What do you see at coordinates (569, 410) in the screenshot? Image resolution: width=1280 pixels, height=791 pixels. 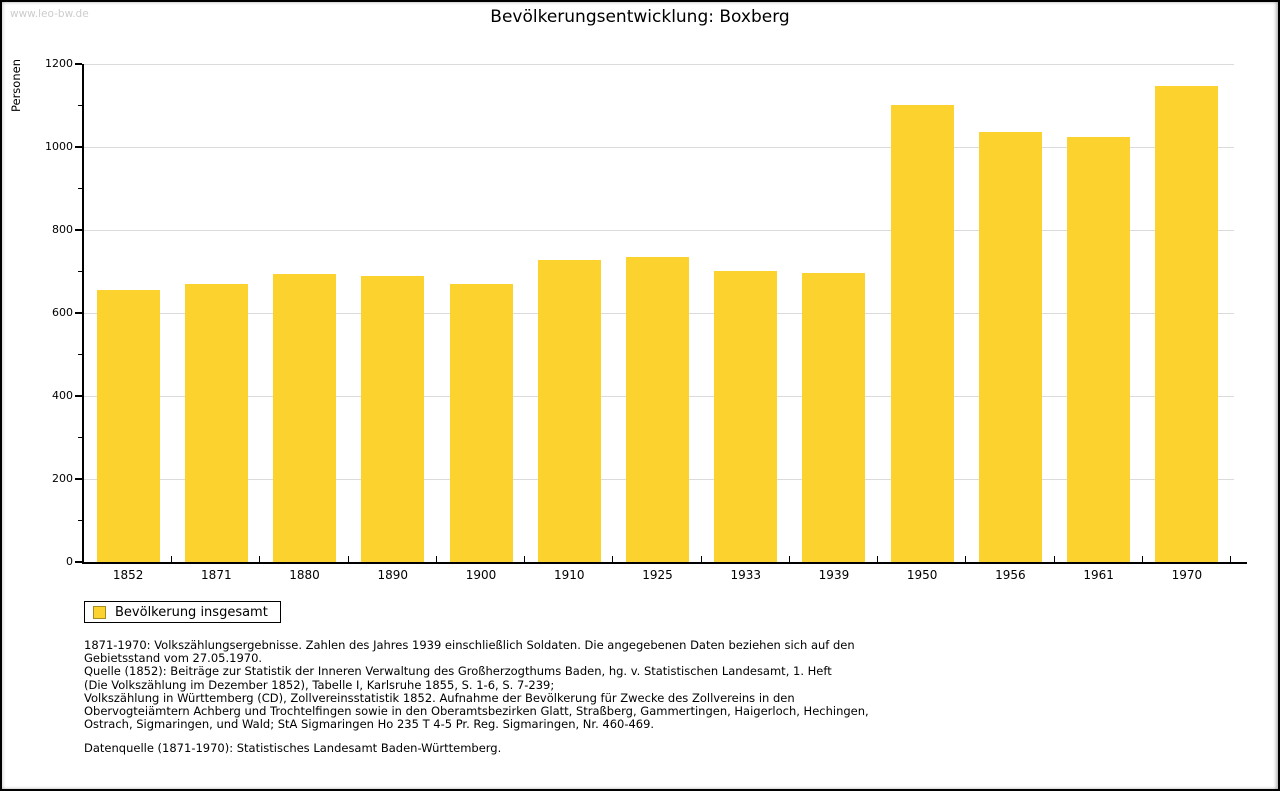 I see `bar-1910` at bounding box center [569, 410].